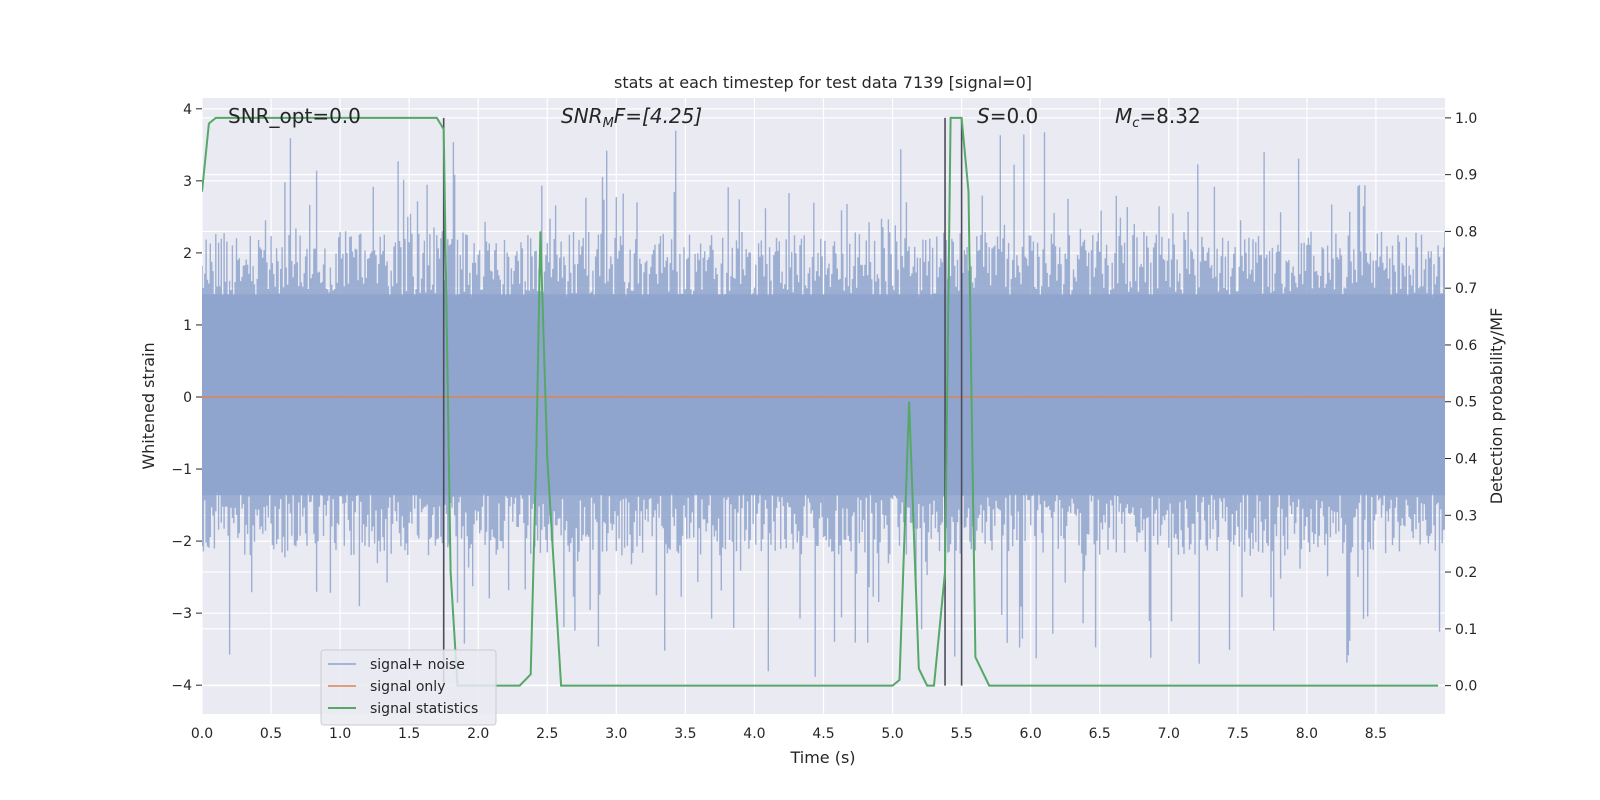  Describe the element at coordinates (417, 665) in the screenshot. I see `legend-label-signal-noise: signal+ noise` at that location.